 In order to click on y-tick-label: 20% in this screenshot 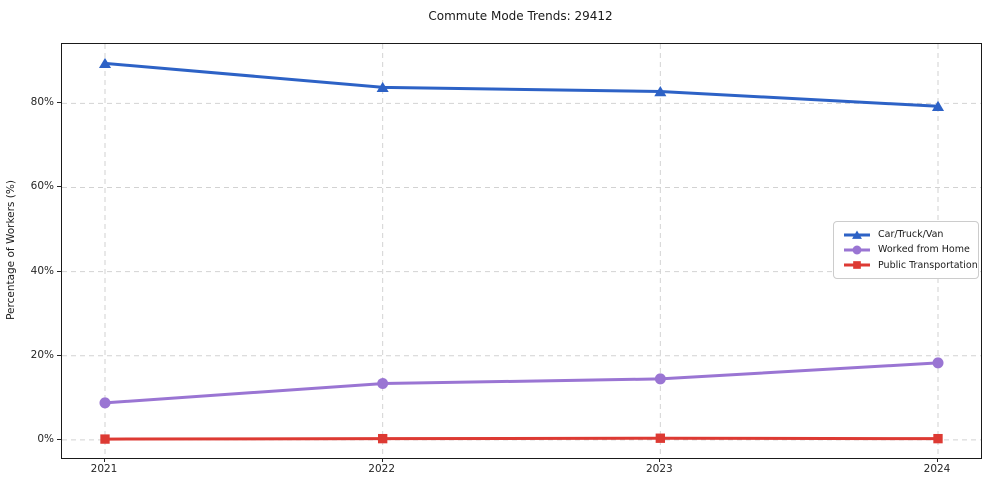, I will do `click(42, 354)`.